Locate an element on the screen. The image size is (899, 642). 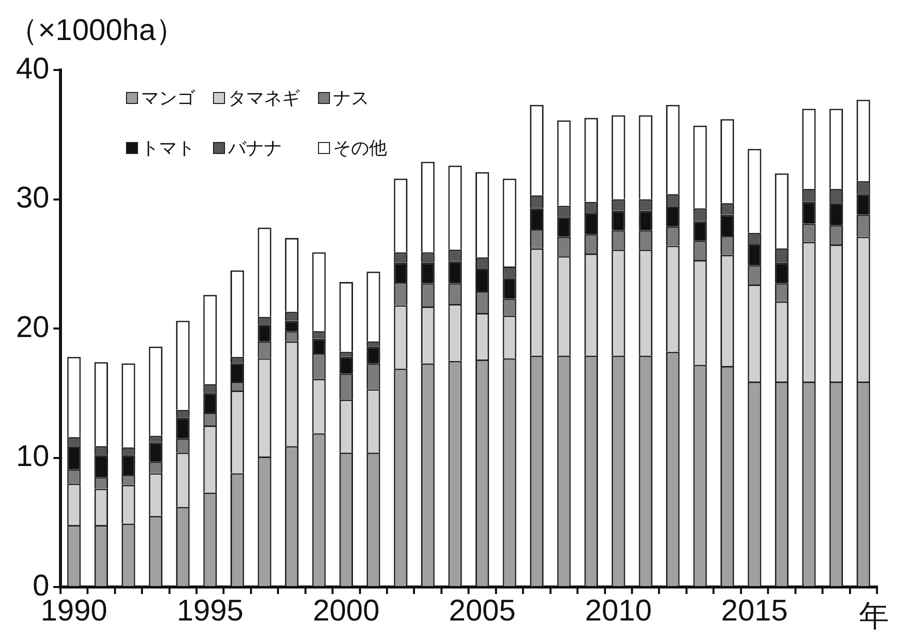
y-axis-title: （×1000ha） is located at coordinates (97, 31).